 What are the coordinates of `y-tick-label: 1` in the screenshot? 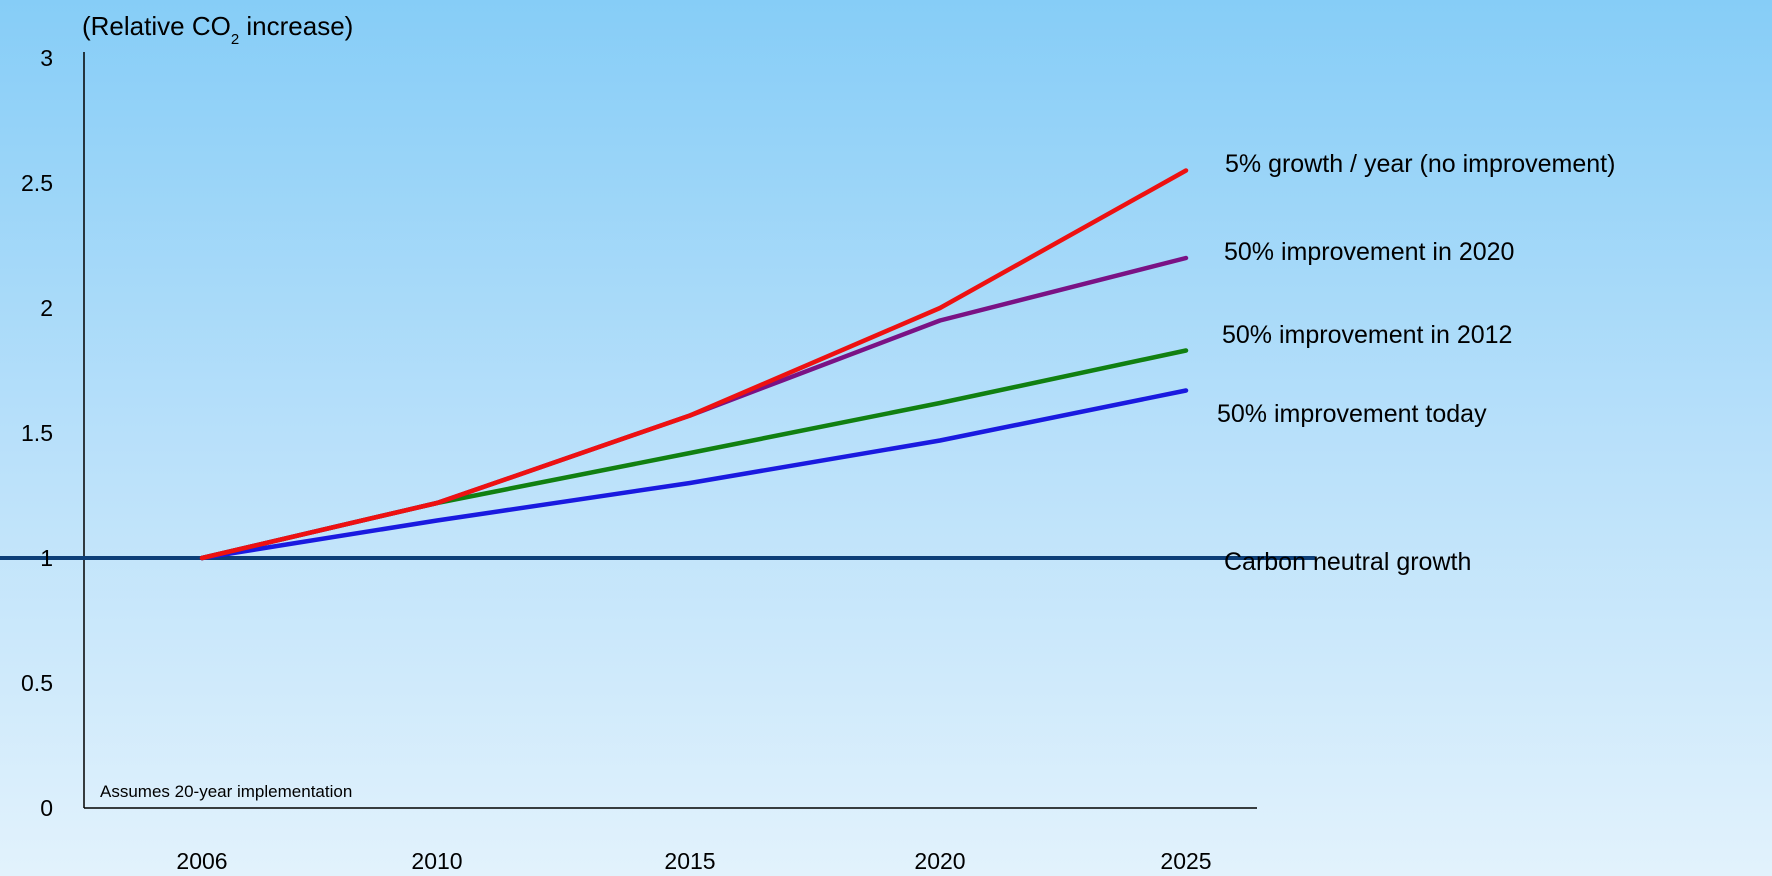 It's located at (46, 558).